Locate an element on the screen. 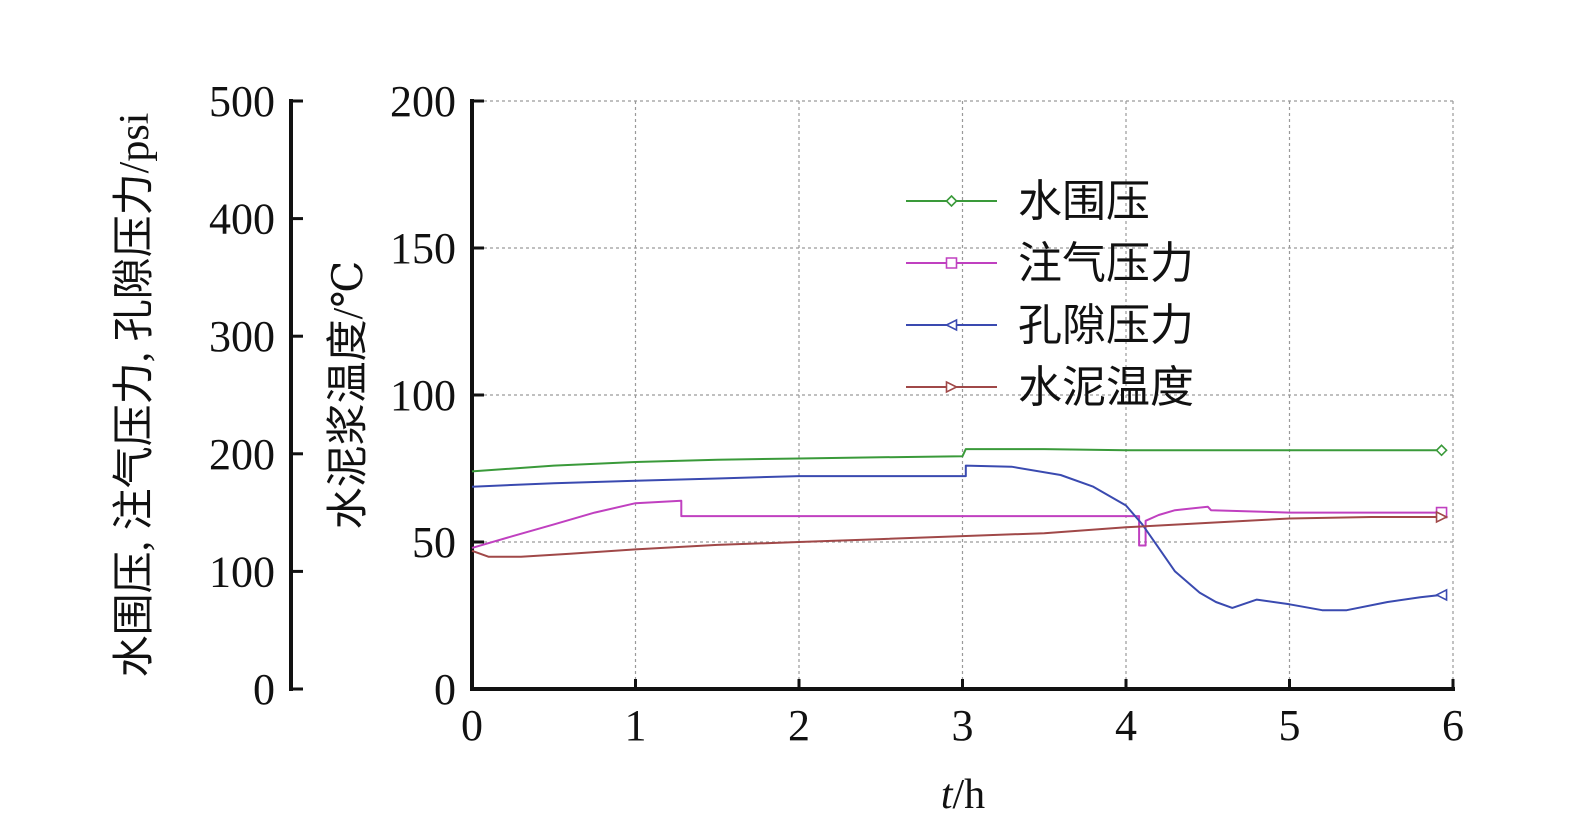 The height and width of the screenshot is (838, 1575). x-tick-label: 3 is located at coordinates (963, 725).